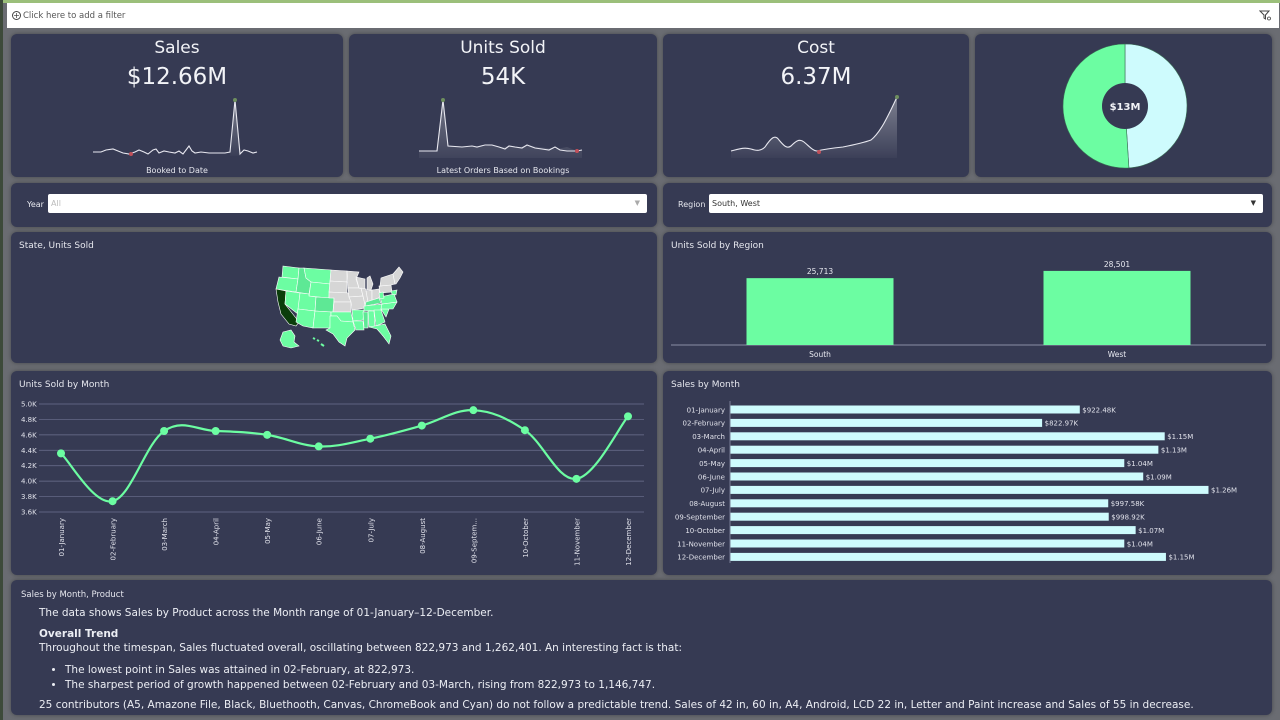 This screenshot has height=720, width=1280. What do you see at coordinates (357, 303) in the screenshot?
I see `state-mo` at bounding box center [357, 303].